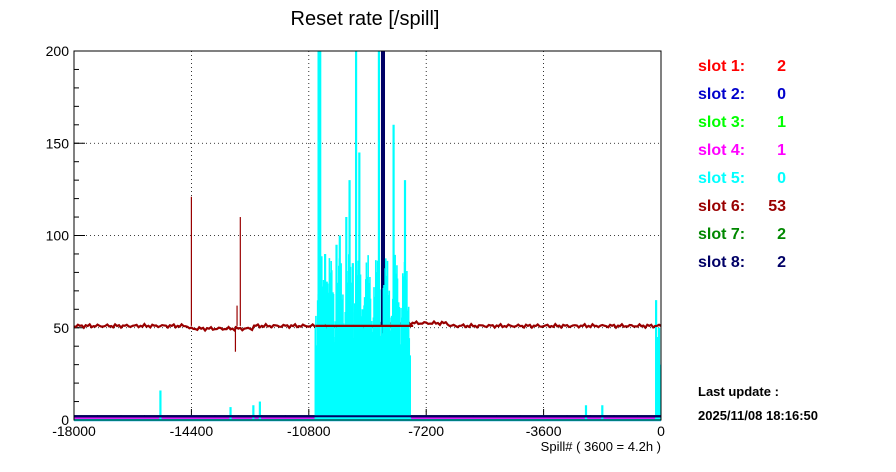 Image resolution: width=896 pixels, height=472 pixels. What do you see at coordinates (58, 51) in the screenshot?
I see `y-tick-label: 200` at bounding box center [58, 51].